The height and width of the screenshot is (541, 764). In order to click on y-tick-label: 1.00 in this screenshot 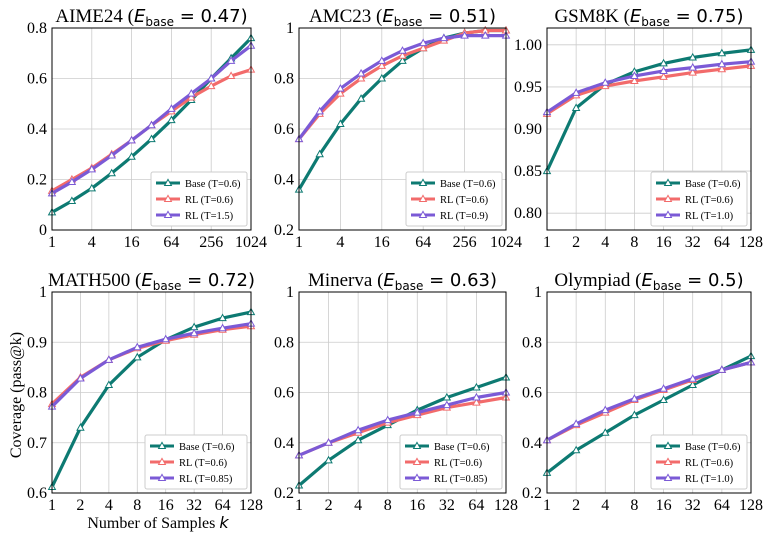, I will do `click(528, 45)`.